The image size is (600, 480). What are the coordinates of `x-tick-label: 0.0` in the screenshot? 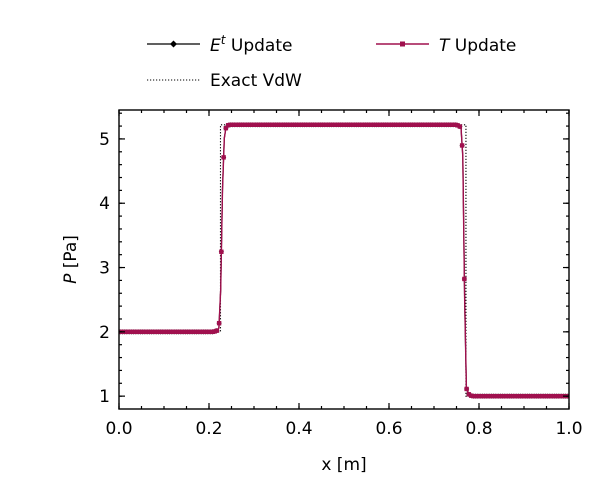 It's located at (118, 429).